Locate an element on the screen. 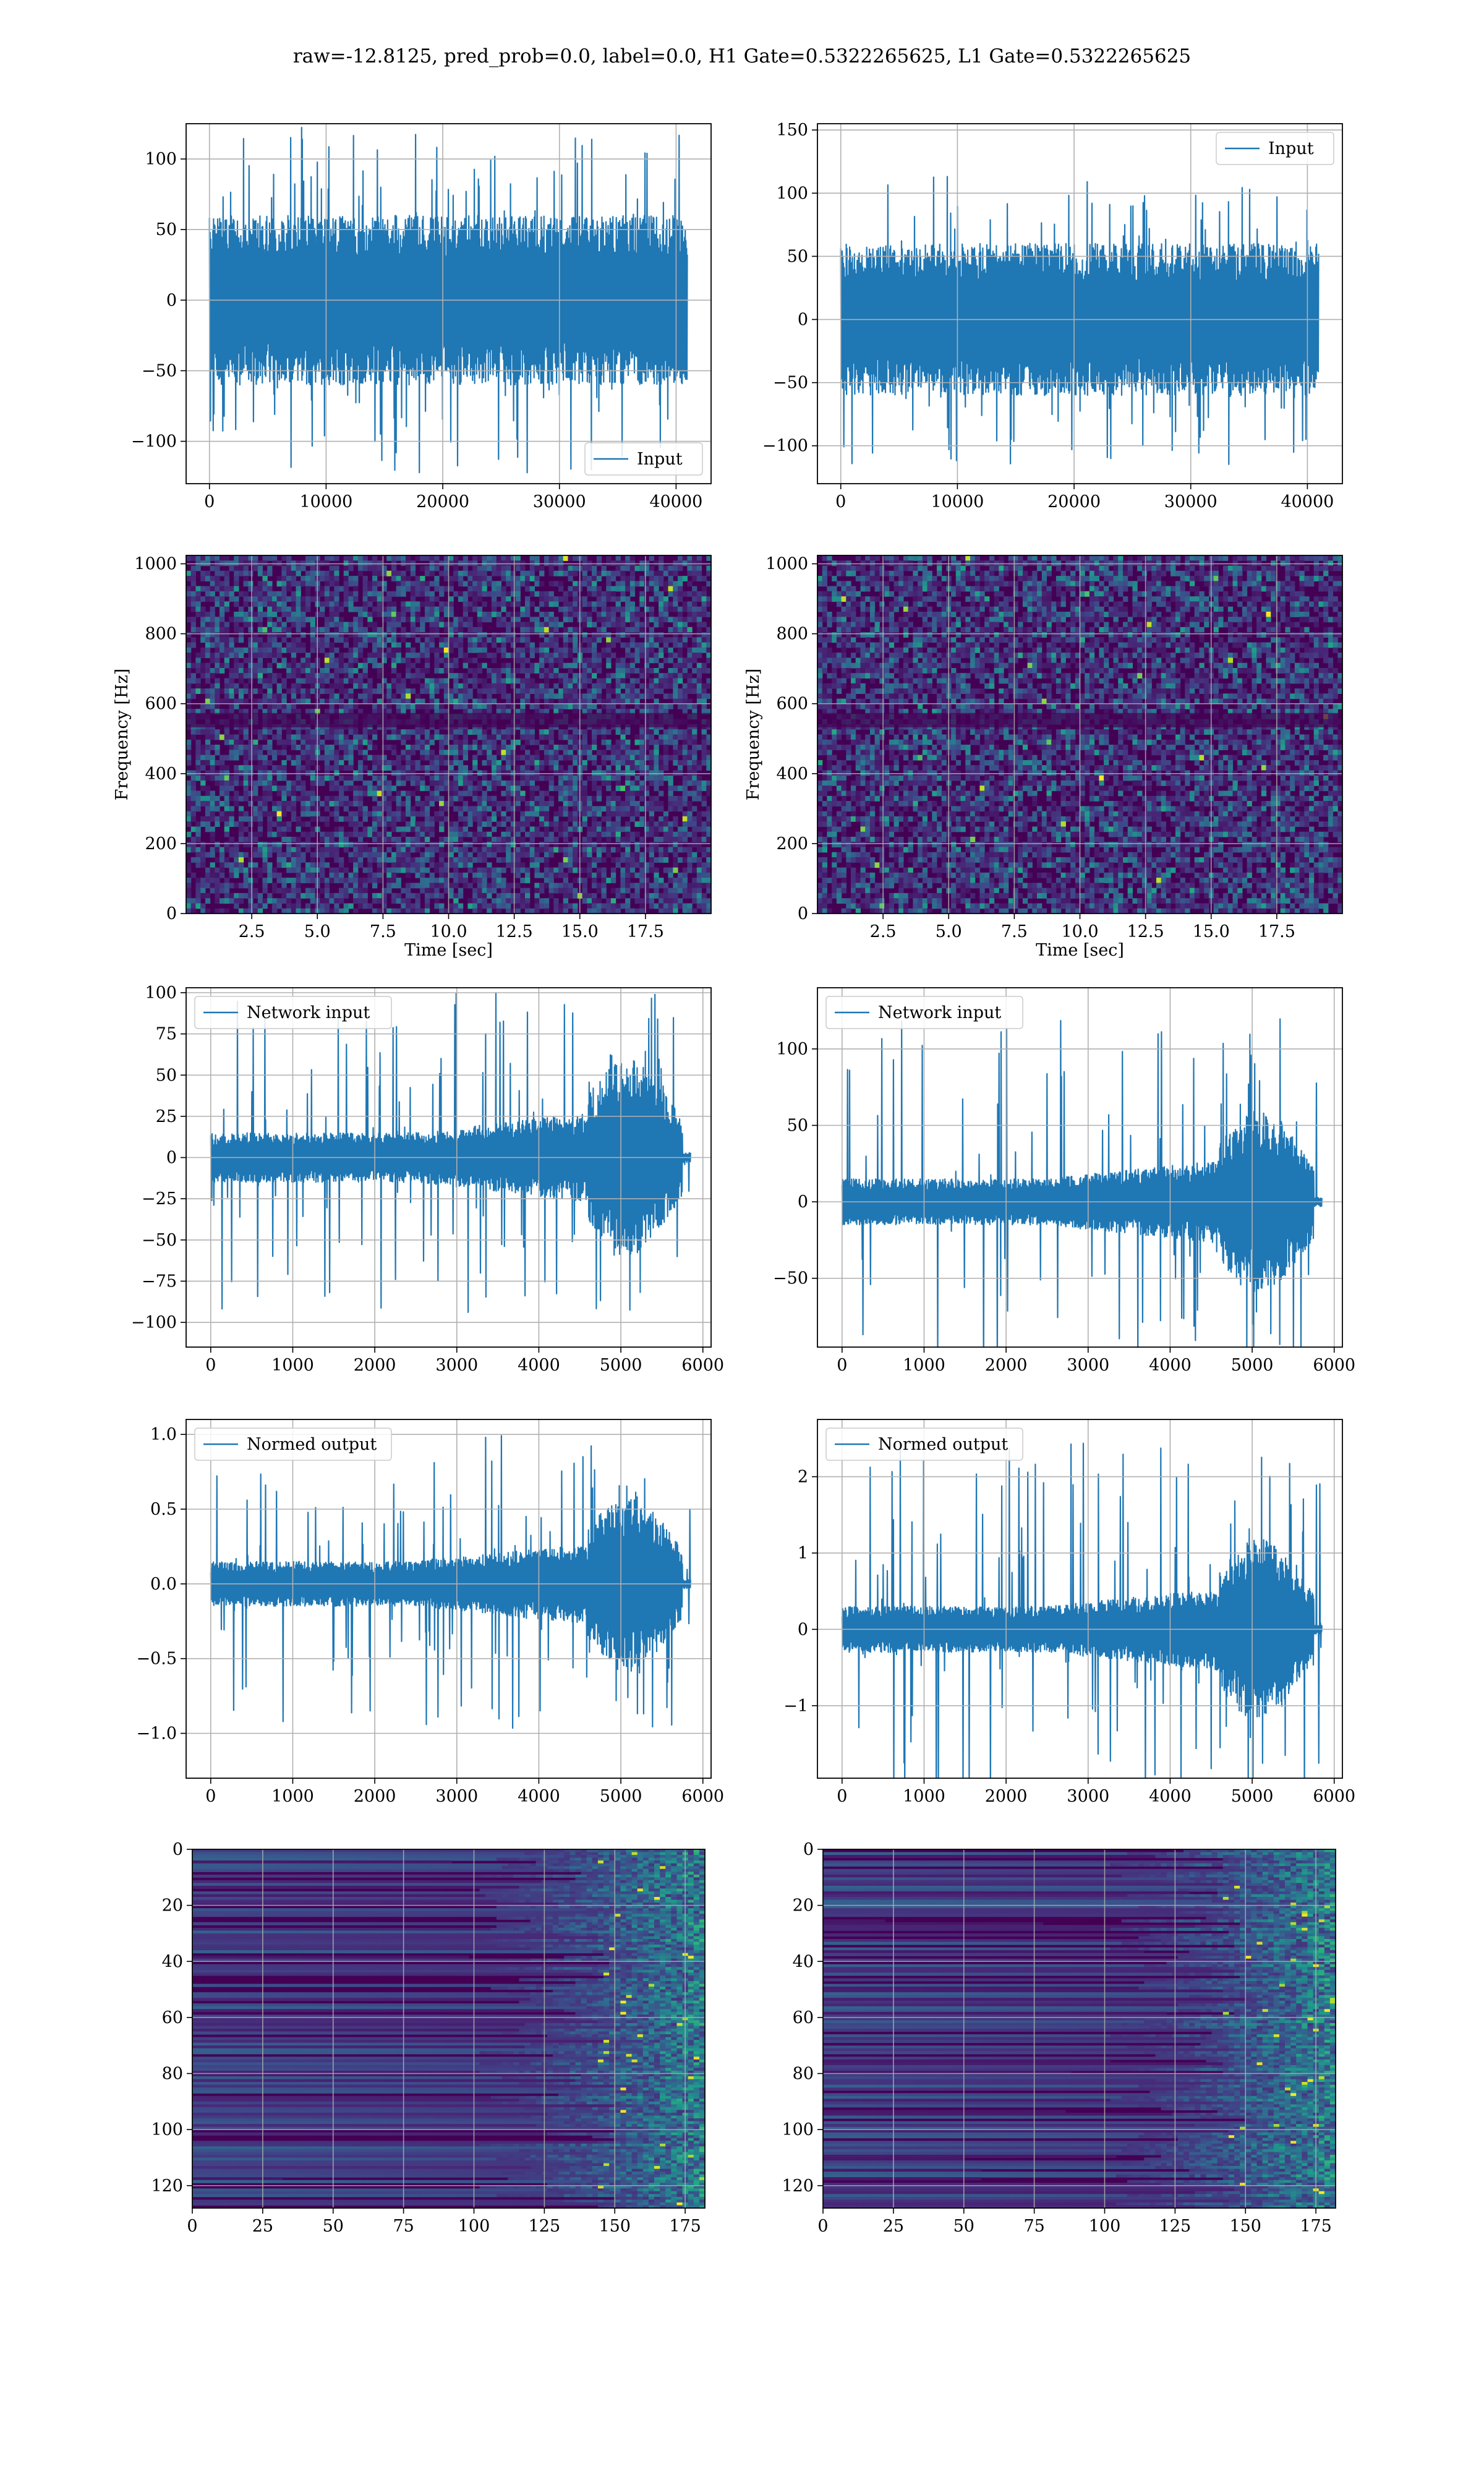 The width and height of the screenshot is (1484, 2474). plot-area is located at coordinates (448, 304).